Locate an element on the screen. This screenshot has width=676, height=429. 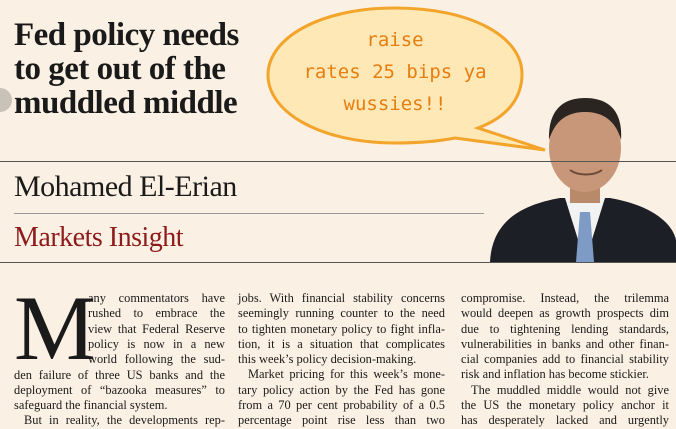
text-line: rushed to embrace the is located at coordinates (156, 313).